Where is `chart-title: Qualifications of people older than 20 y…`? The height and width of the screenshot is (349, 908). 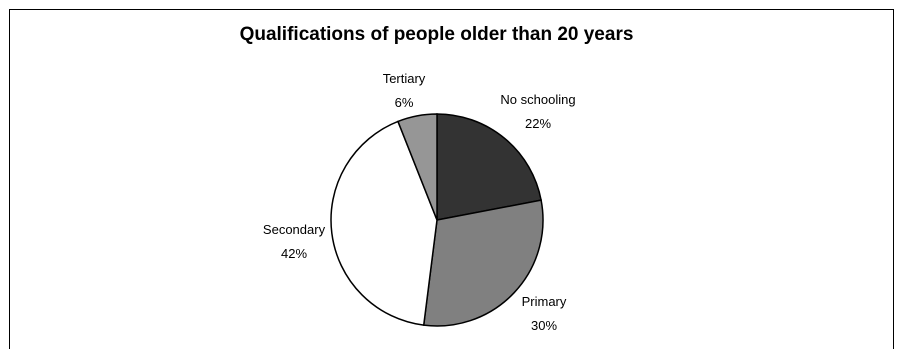 chart-title: Qualifications of people older than 20 y… is located at coordinates (436, 34).